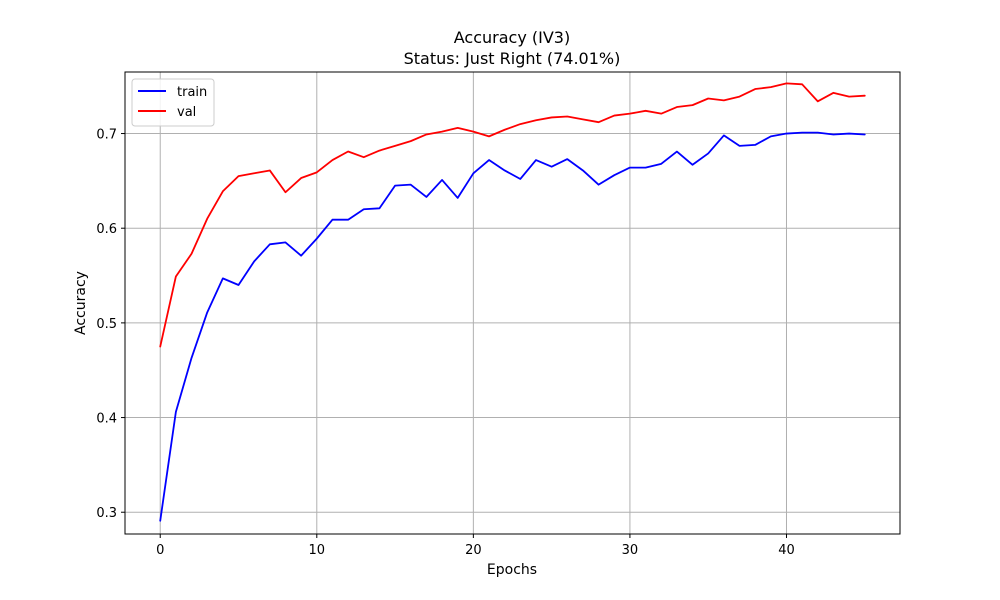 This screenshot has width=1000, height=600. What do you see at coordinates (512, 570) in the screenshot?
I see `x-axis-label: Epochs` at bounding box center [512, 570].